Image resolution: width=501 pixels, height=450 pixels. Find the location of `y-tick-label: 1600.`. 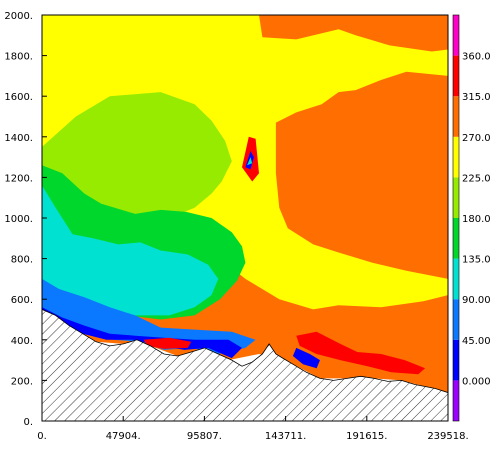

y-tick-label: 1600. is located at coordinates (18, 97).